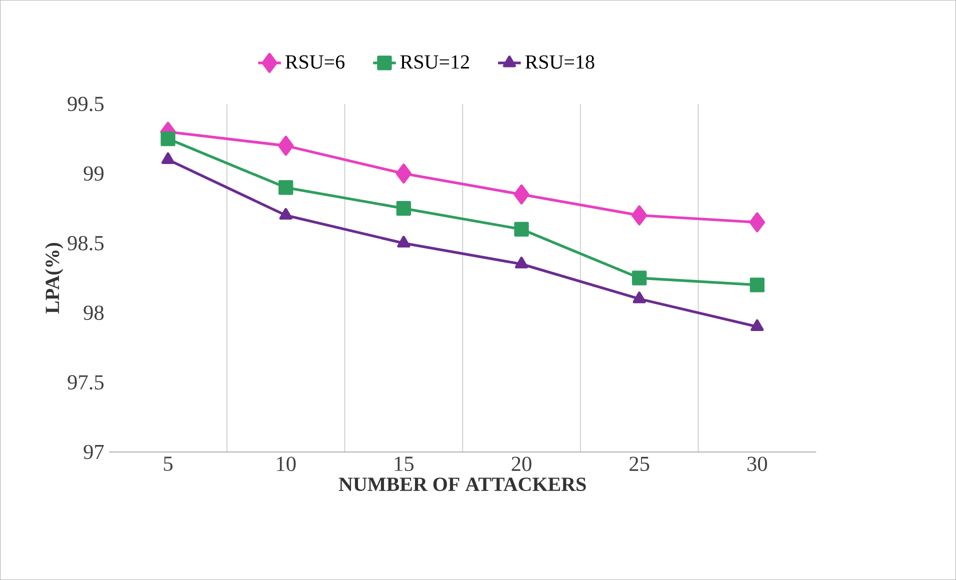 The image size is (956, 580). Describe the element at coordinates (758, 464) in the screenshot. I see `x-tick-label: 30` at that location.